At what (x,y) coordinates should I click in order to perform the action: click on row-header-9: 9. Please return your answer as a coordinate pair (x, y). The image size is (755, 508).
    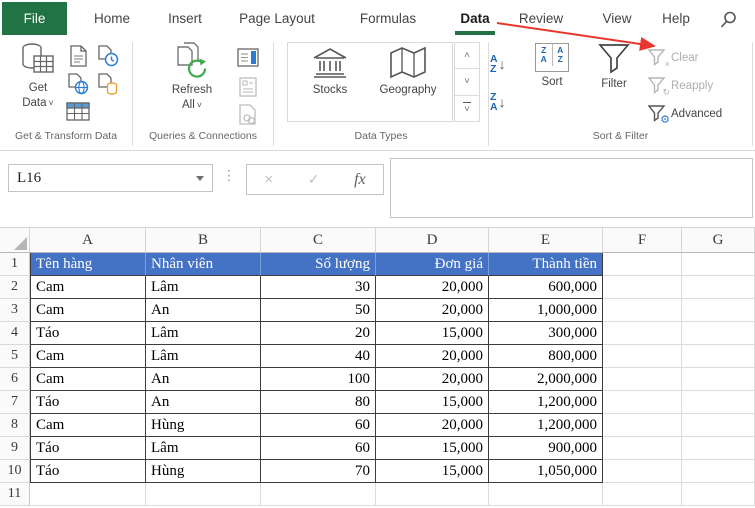
    Looking at the image, I should click on (15, 448).